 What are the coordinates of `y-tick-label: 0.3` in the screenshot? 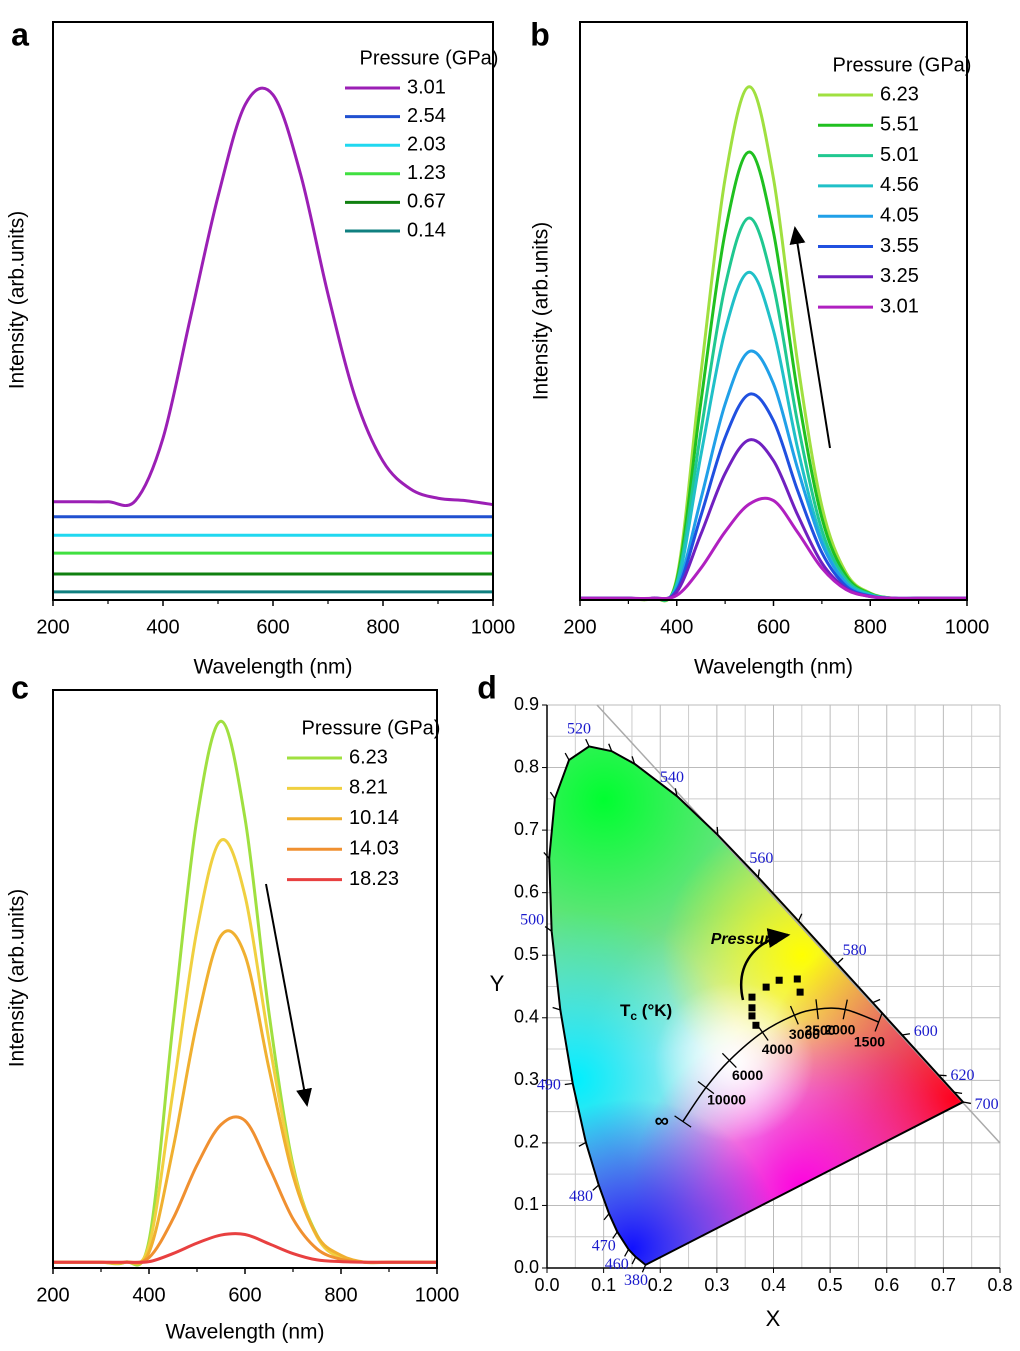 It's located at (526, 1079).